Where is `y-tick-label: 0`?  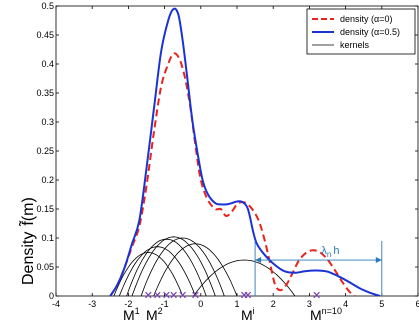
y-tick-label: 0 is located at coordinates (51, 296).